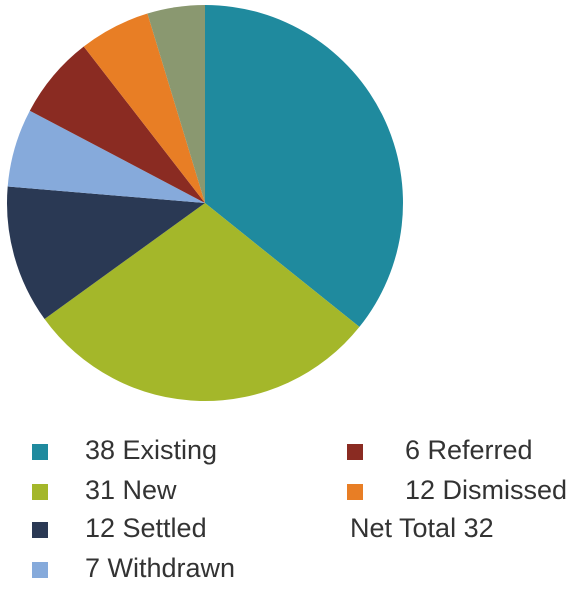  What do you see at coordinates (146, 528) in the screenshot?
I see `legend-label: 12 Settled` at bounding box center [146, 528].